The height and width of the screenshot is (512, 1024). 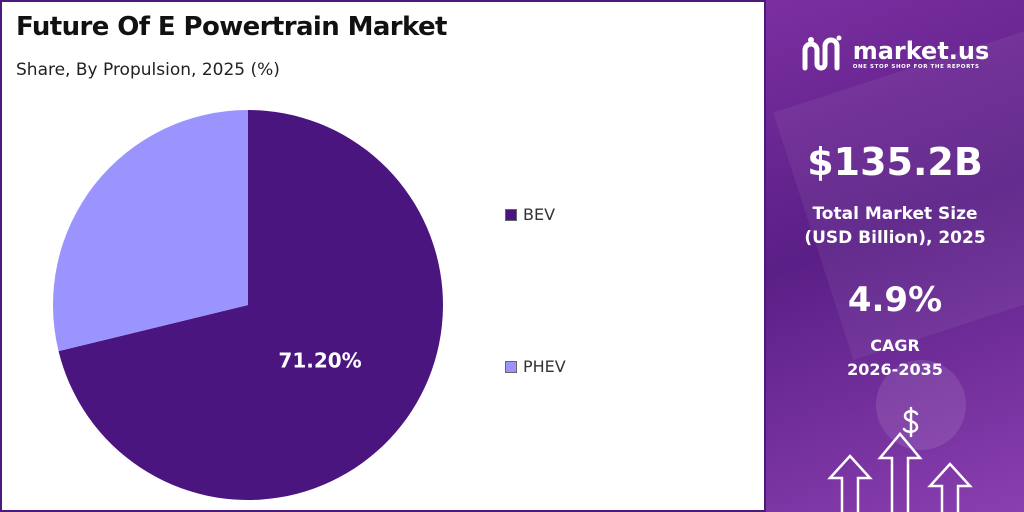 I want to click on growth-arrows-icon, so click(x=900, y=472).